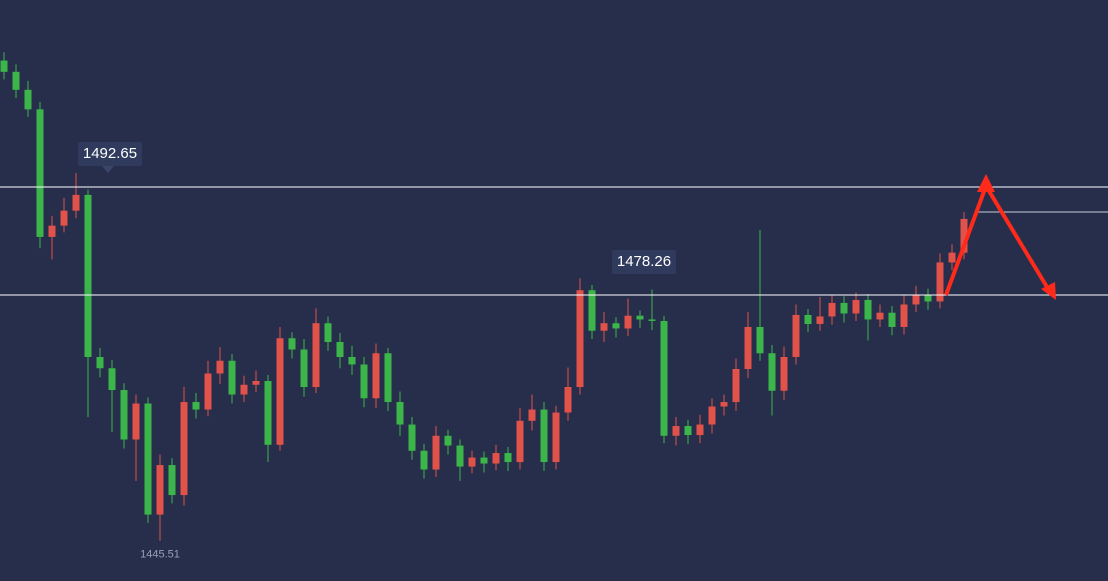 This screenshot has height=581, width=1108. I want to click on low-label: 1445.51, so click(160, 555).